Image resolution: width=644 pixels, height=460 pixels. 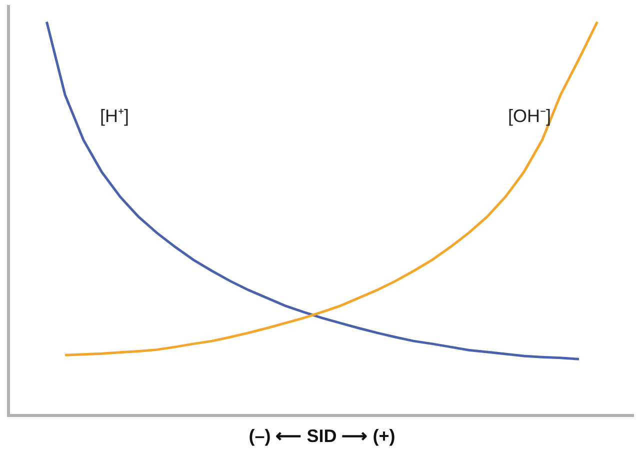 What do you see at coordinates (530, 116) in the screenshot?
I see `series-label: [OH⁻]` at bounding box center [530, 116].